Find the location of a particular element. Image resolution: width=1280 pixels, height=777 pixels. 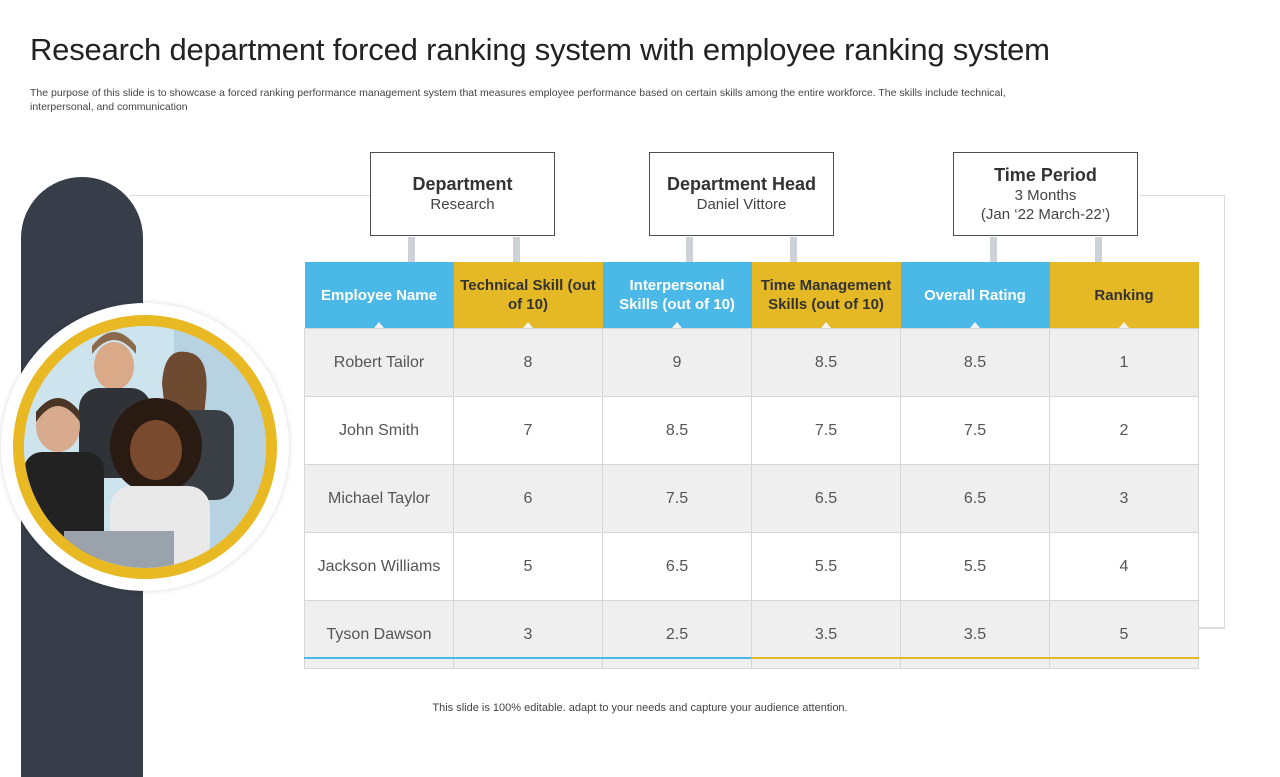

header-time-management-skills: Time Management Skills (out of 10) is located at coordinates (826, 295).